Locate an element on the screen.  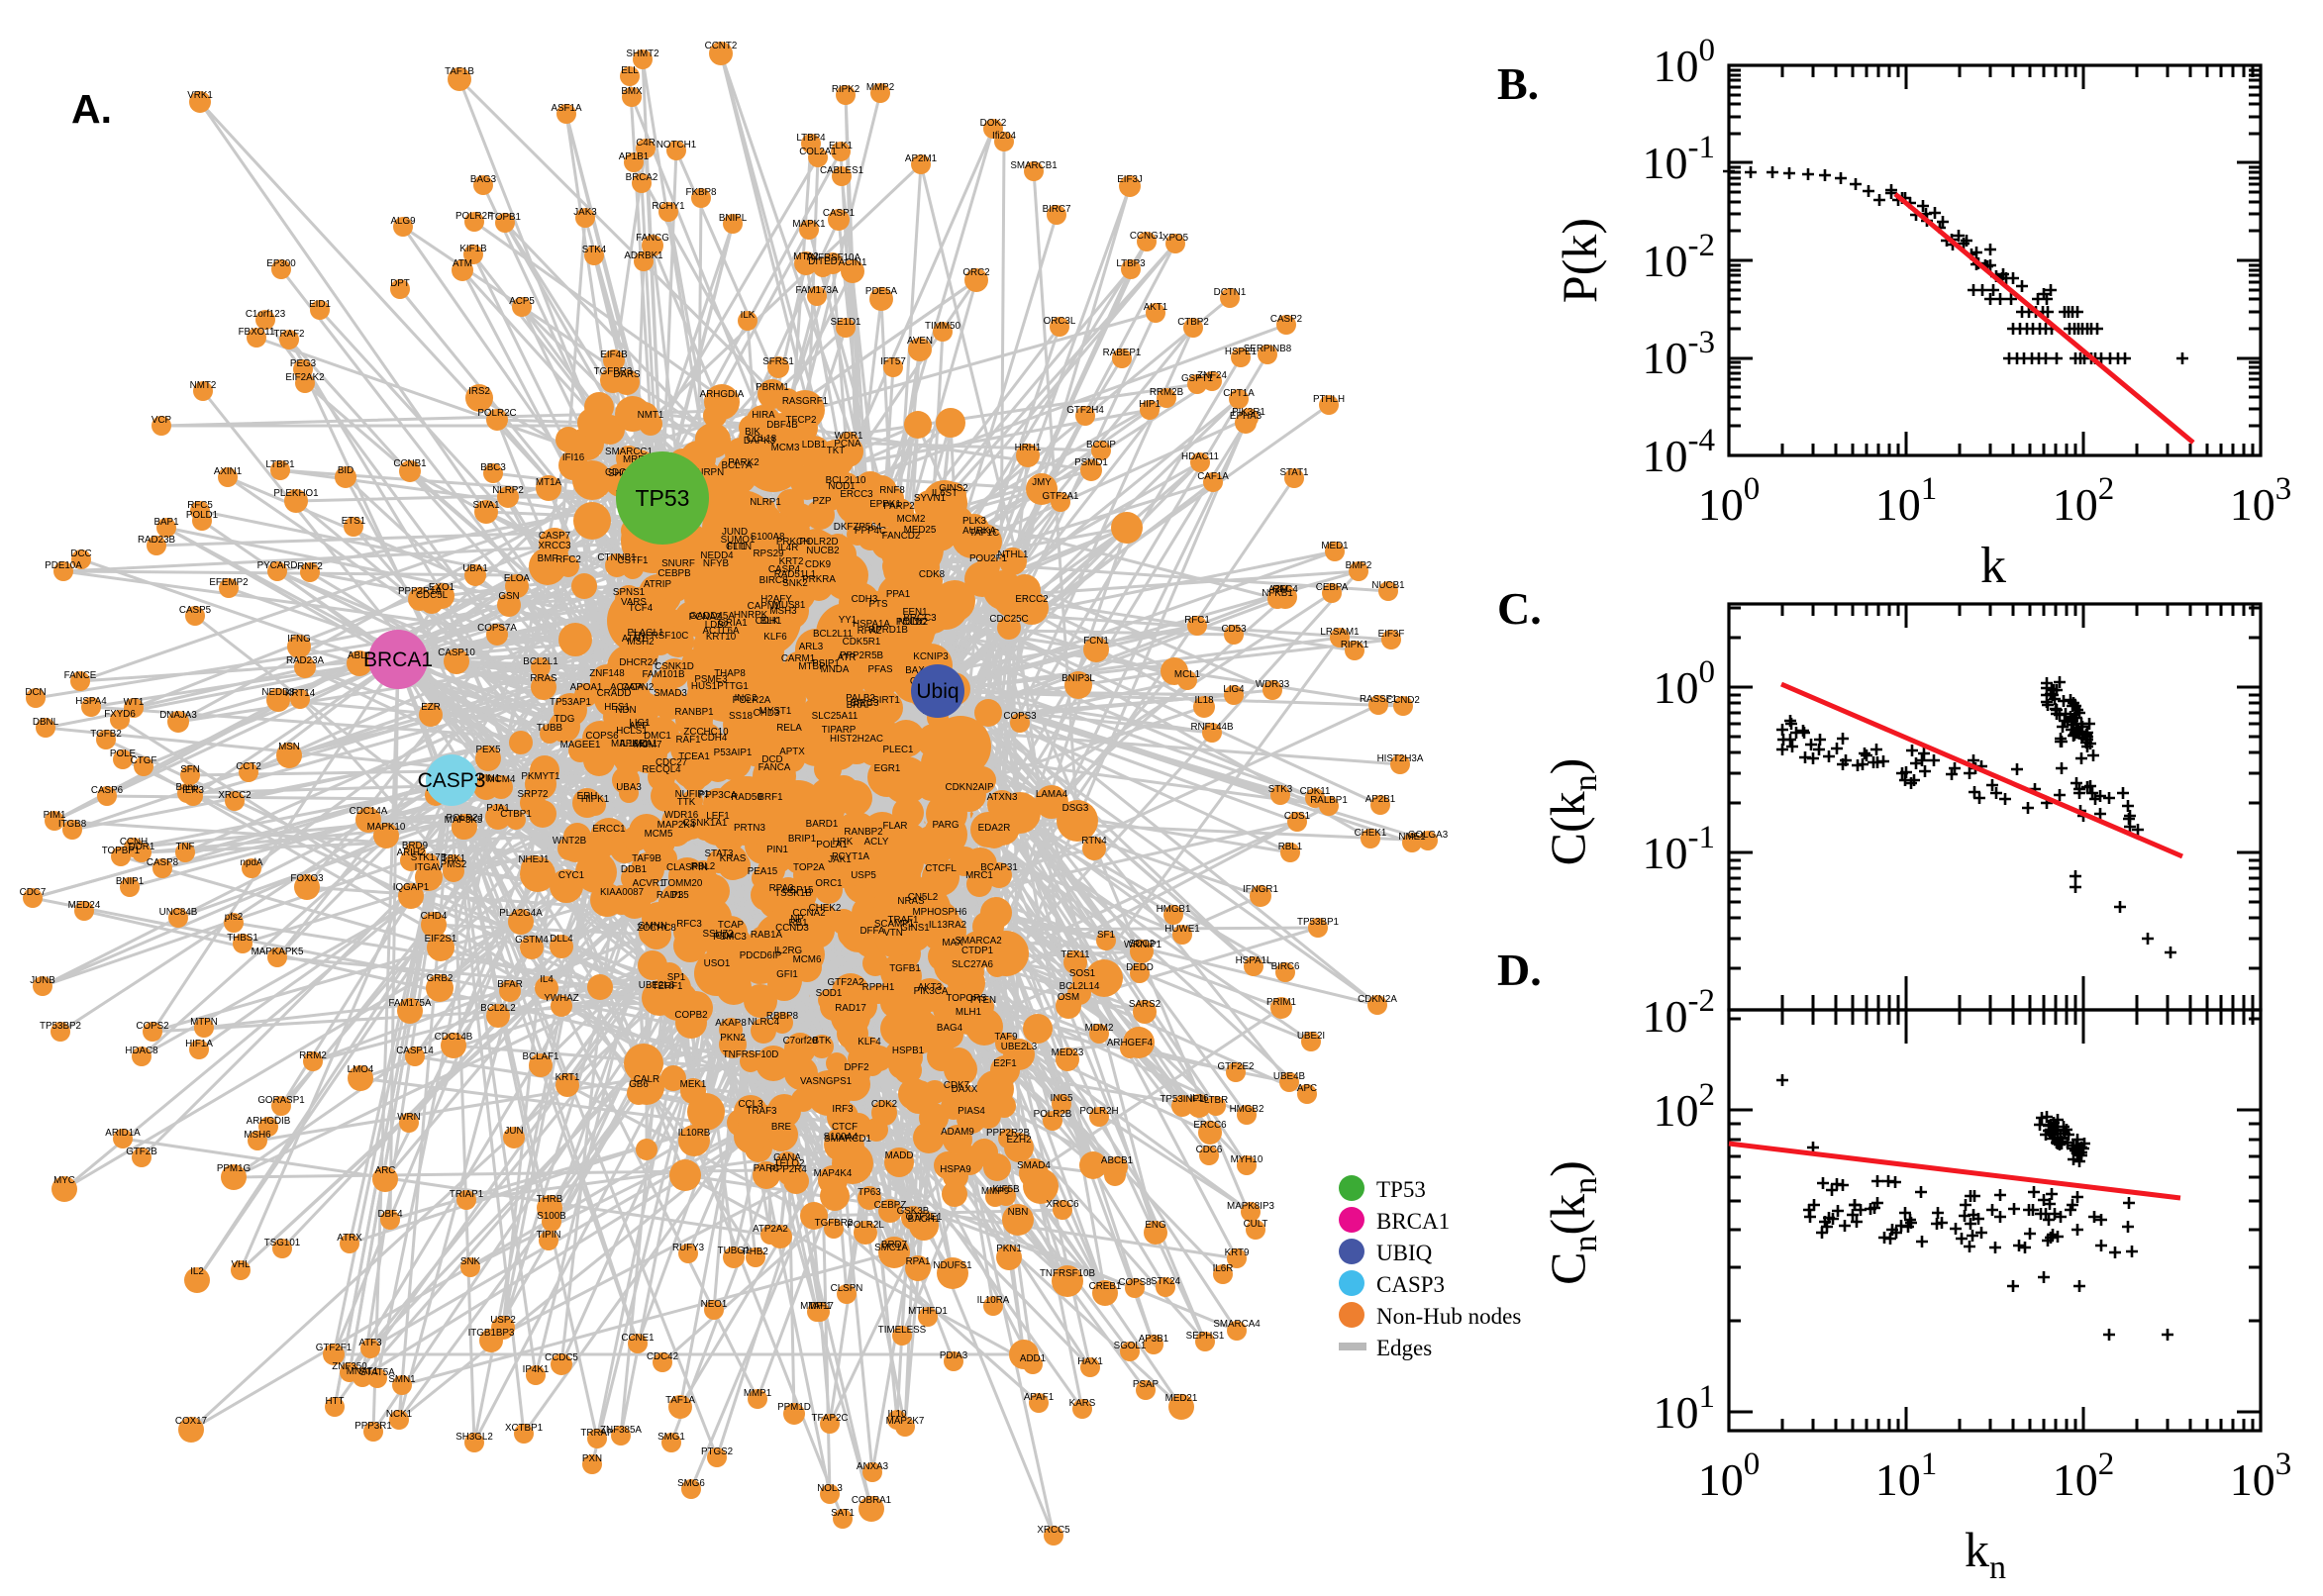
svg-text: XRCC6 is located at coordinates (1062, 1204).